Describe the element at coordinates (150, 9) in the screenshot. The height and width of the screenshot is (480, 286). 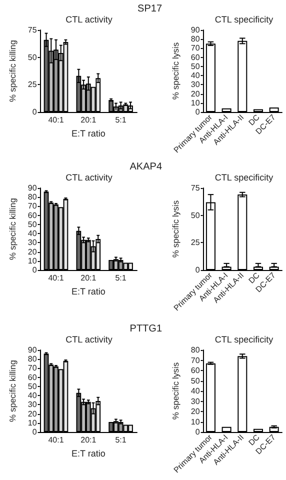
I see `text: SP17` at that location.